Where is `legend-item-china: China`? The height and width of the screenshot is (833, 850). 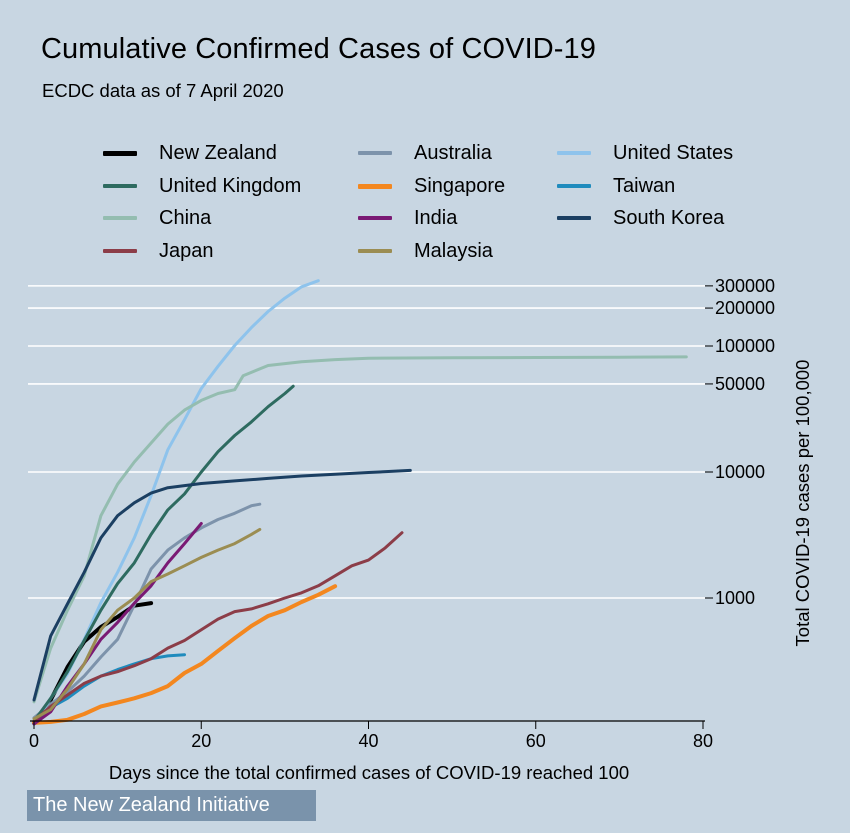 legend-item-china: China is located at coordinates (157, 218).